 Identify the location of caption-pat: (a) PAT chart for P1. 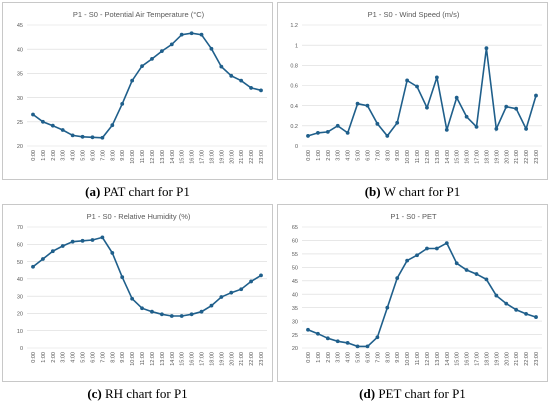
(137, 192).